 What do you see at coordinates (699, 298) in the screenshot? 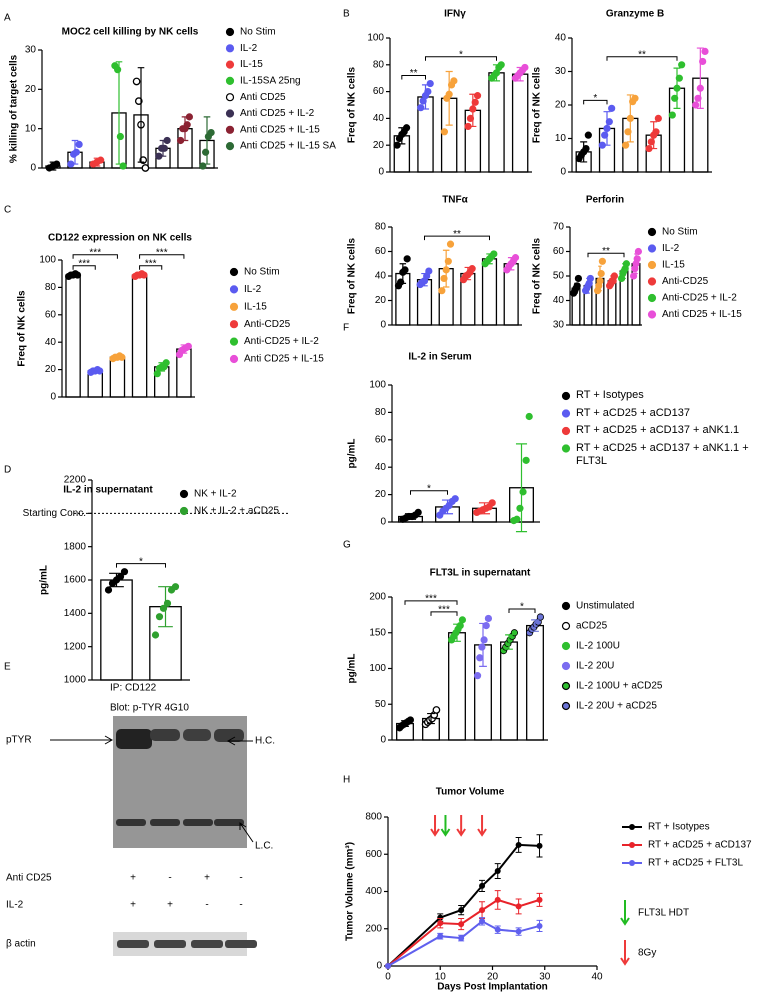
I see `legend-label: Anti-CD25 + IL-2` at bounding box center [699, 298].